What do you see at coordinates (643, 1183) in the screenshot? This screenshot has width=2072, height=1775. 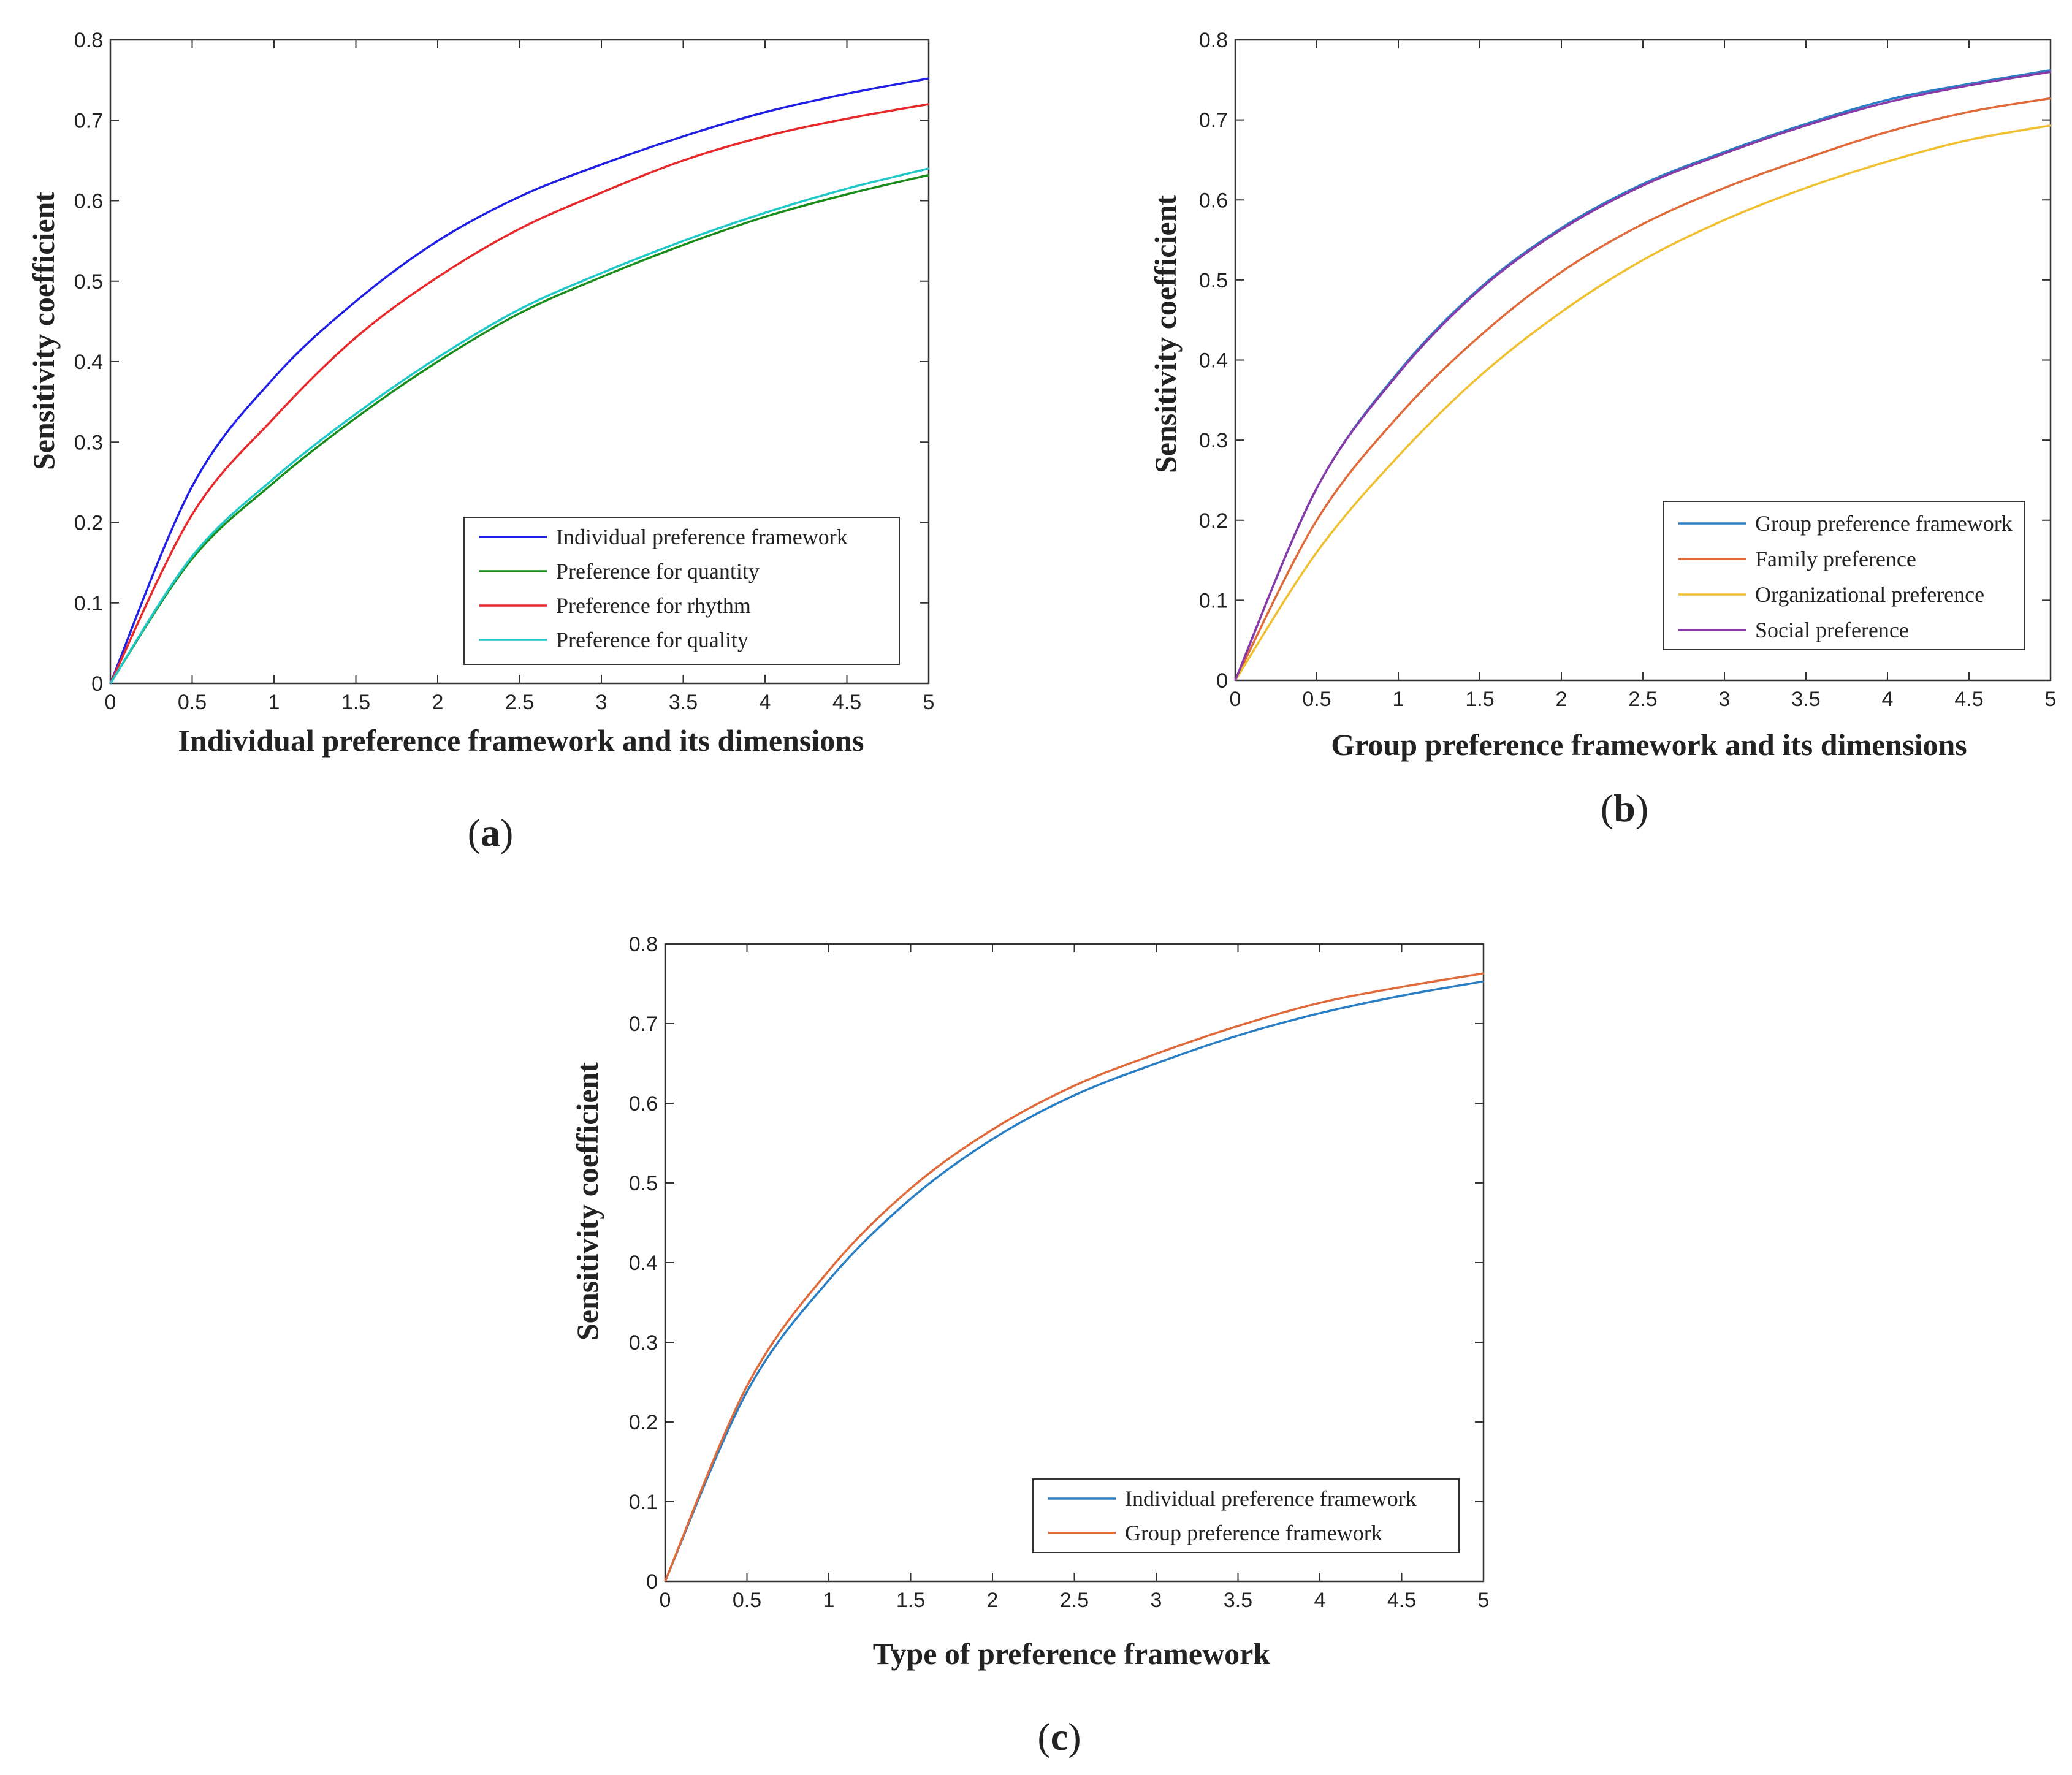 I see `panel-c-ytick-label: 0.5` at bounding box center [643, 1183].